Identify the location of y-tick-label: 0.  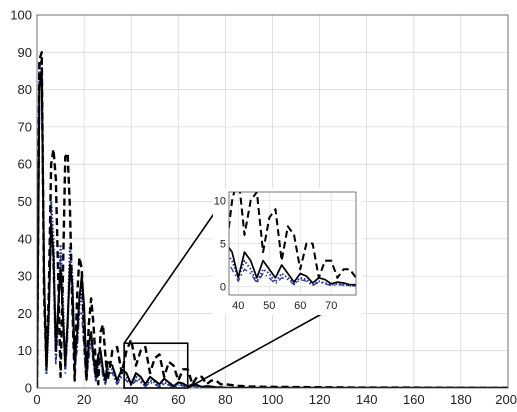
(28, 388).